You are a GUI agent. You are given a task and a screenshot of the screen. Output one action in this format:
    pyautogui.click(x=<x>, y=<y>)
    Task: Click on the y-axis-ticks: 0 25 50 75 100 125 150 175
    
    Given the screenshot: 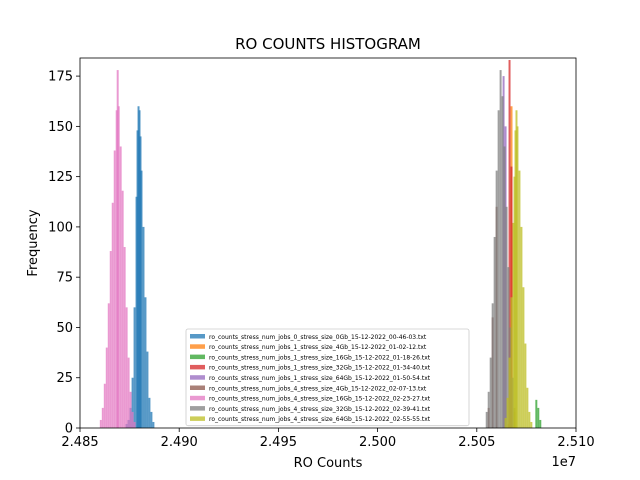 What is the action you would take?
    pyautogui.click(x=64, y=253)
    